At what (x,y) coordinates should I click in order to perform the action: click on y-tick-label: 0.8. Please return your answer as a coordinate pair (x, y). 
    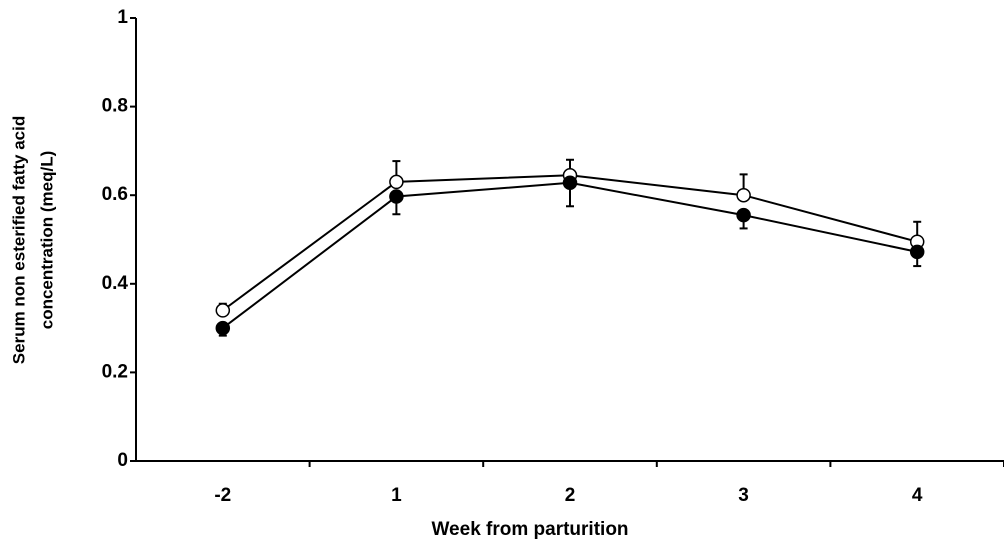
    Looking at the image, I should click on (115, 106).